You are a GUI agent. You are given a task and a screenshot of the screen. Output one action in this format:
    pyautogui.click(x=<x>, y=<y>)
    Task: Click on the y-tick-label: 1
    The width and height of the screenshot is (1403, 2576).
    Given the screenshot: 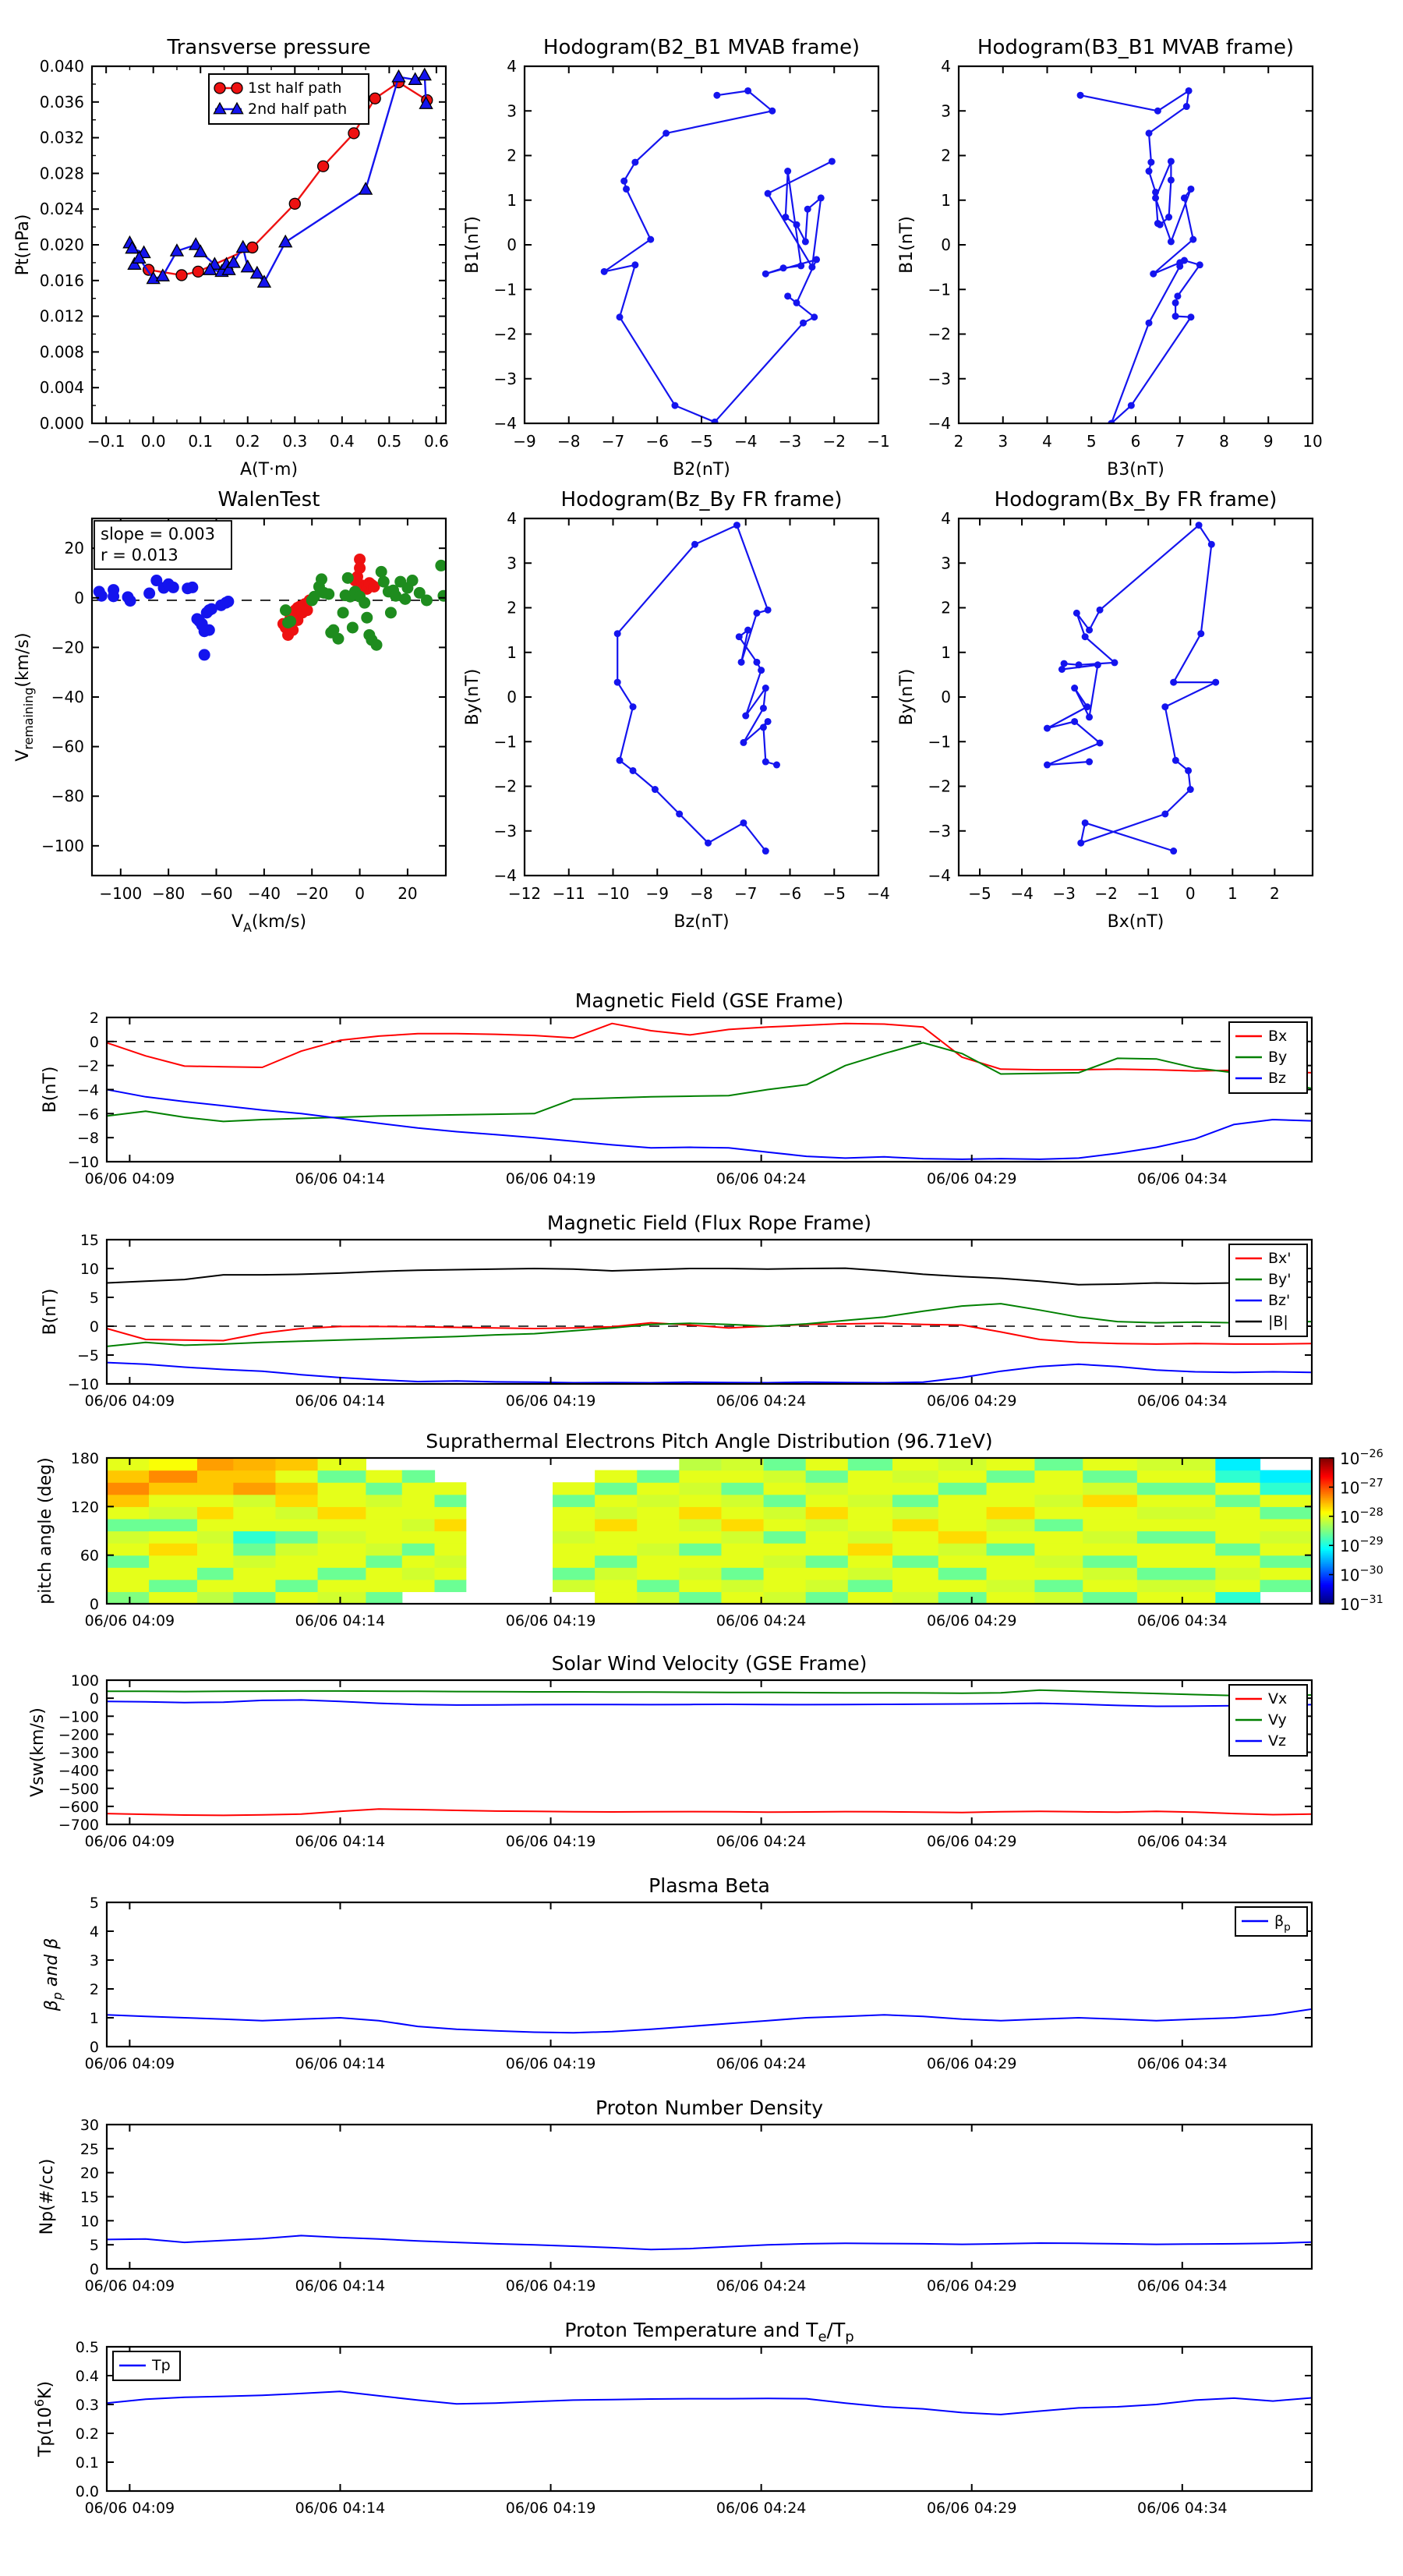 What is the action you would take?
    pyautogui.click(x=946, y=652)
    